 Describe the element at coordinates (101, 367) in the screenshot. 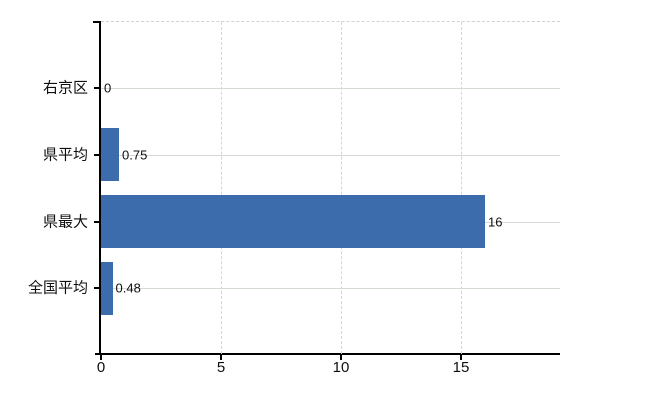

I see `x-tick-label: 0` at that location.